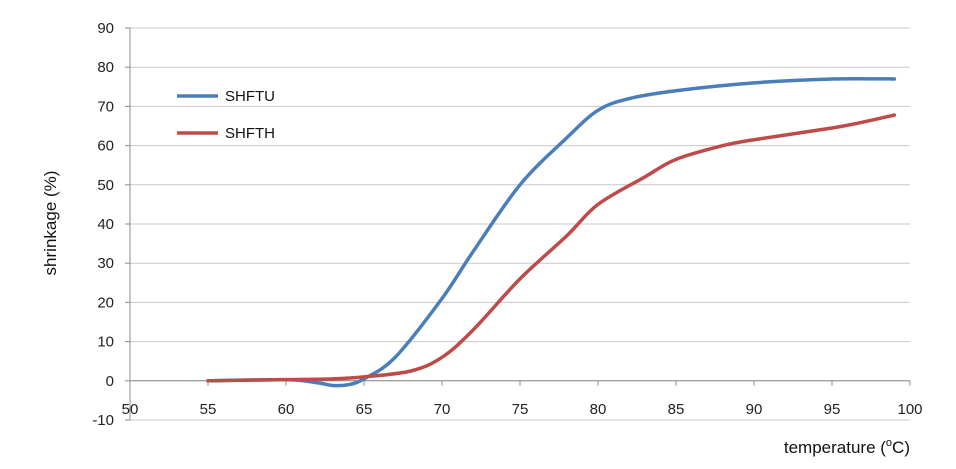 The image size is (956, 469). Describe the element at coordinates (676, 409) in the screenshot. I see `x-tick-label: 85` at that location.